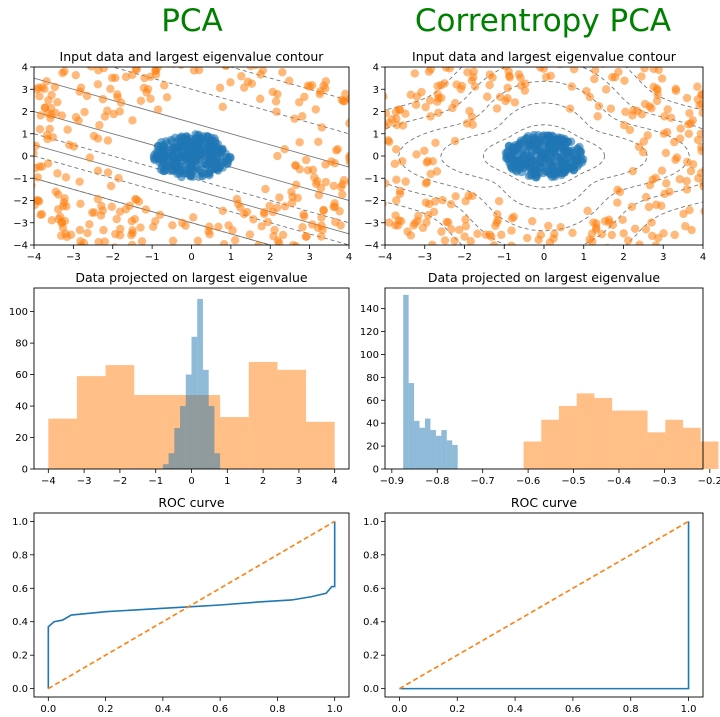  Describe the element at coordinates (621, 431) in the screenshot. I see `hist-series` at that location.